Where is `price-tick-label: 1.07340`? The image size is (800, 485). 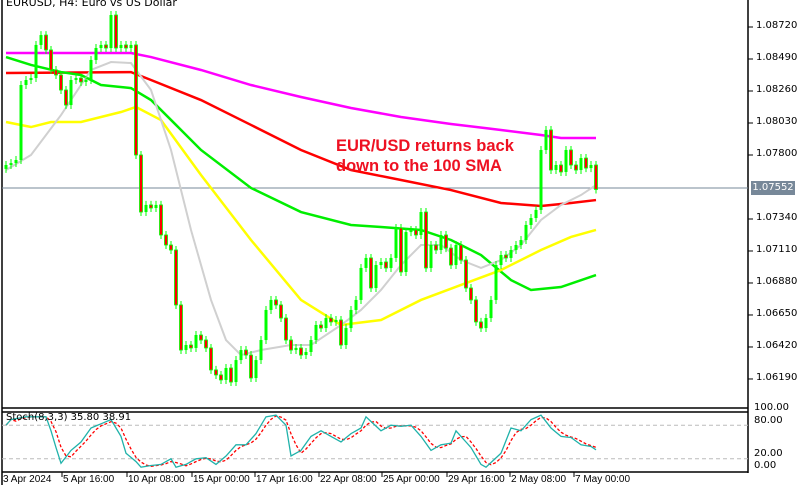
price-tick-label: 1.07340 is located at coordinates (777, 217).